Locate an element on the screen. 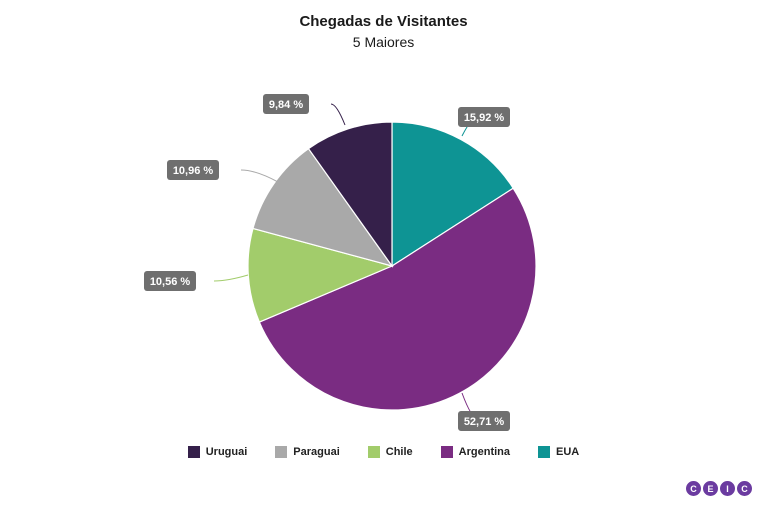 This screenshot has height=505, width=767. data-label-text: 10,96 % is located at coordinates (193, 171).